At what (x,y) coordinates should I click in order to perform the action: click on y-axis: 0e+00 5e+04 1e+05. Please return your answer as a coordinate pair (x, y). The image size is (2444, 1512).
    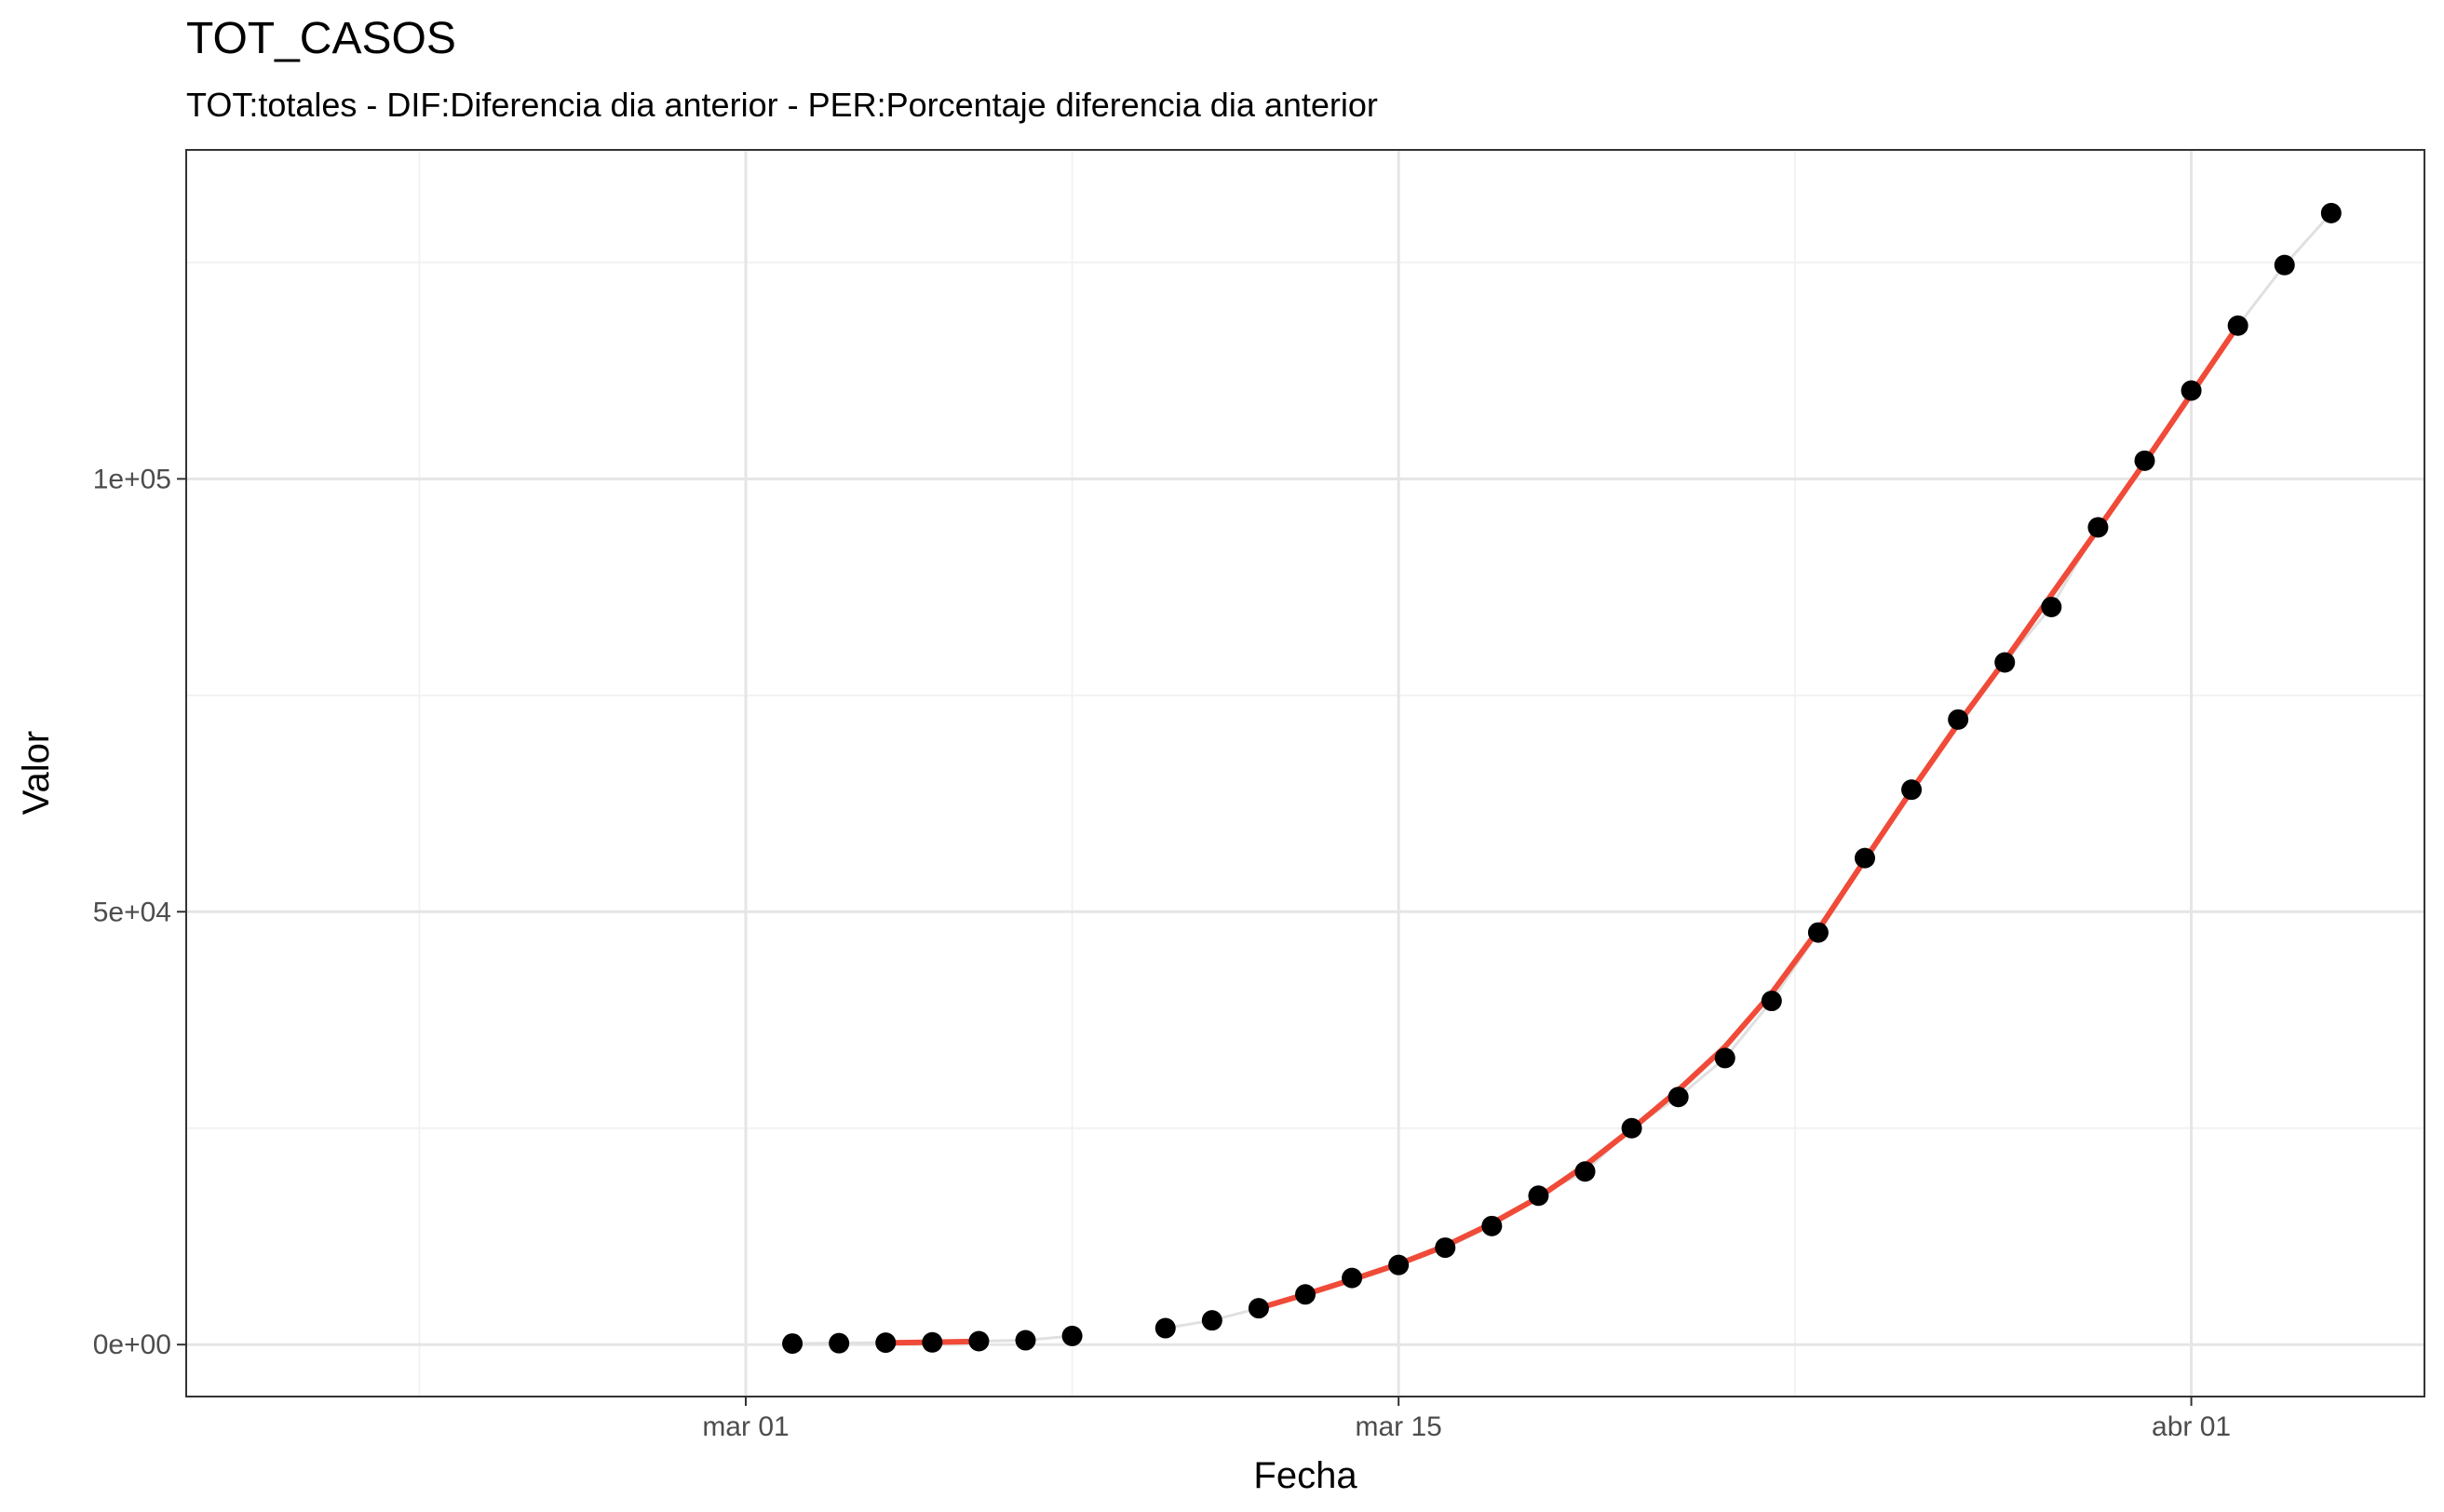
    Looking at the image, I should click on (139, 912).